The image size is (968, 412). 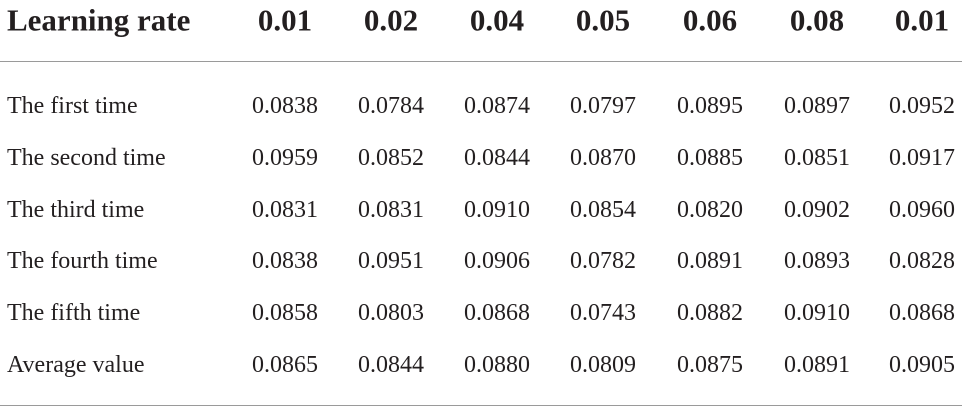 I want to click on value-cell: 0.0851, so click(x=817, y=157).